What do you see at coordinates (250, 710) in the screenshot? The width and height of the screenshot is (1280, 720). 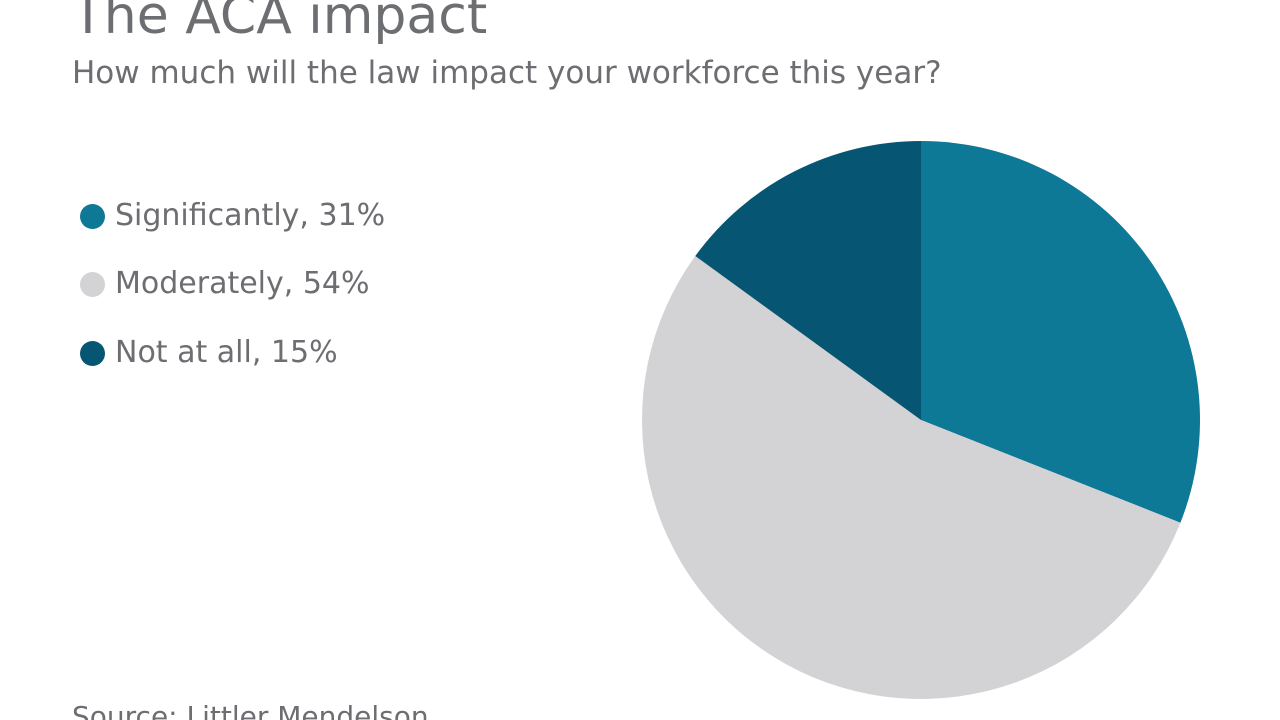 I see `source-note: Source: Littler Mendelson` at bounding box center [250, 710].